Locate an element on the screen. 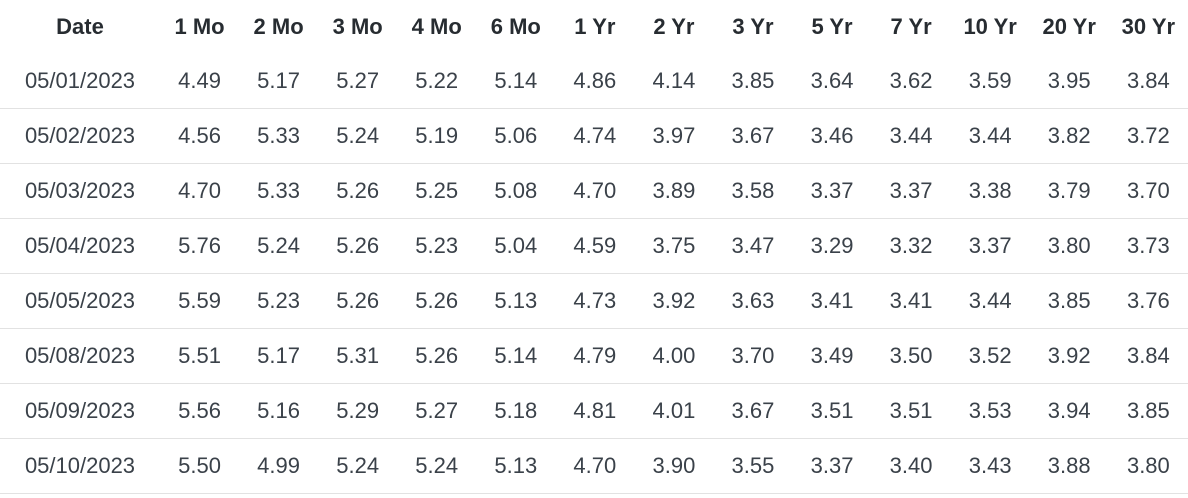 Image resolution: width=1188 pixels, height=498 pixels. date-cell: 05/01/2023 is located at coordinates (80, 80).